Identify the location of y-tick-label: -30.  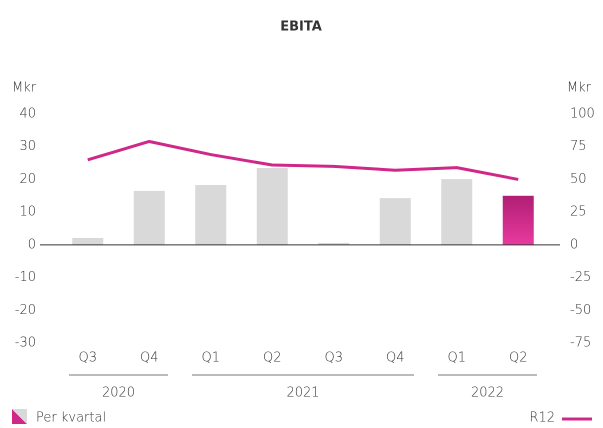
(25, 343).